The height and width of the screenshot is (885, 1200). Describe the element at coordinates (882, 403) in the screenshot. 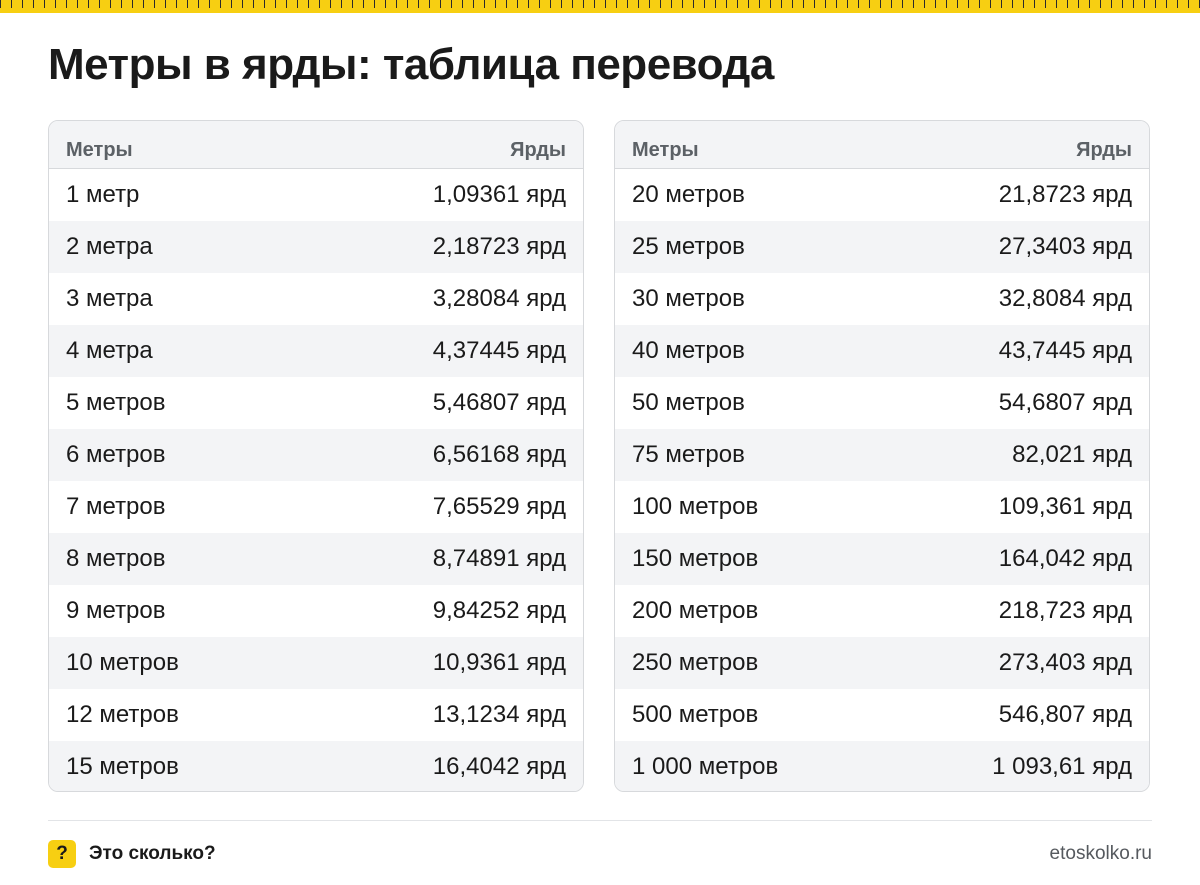

I see `table-row: 50 метров 54,6807 ярд` at that location.